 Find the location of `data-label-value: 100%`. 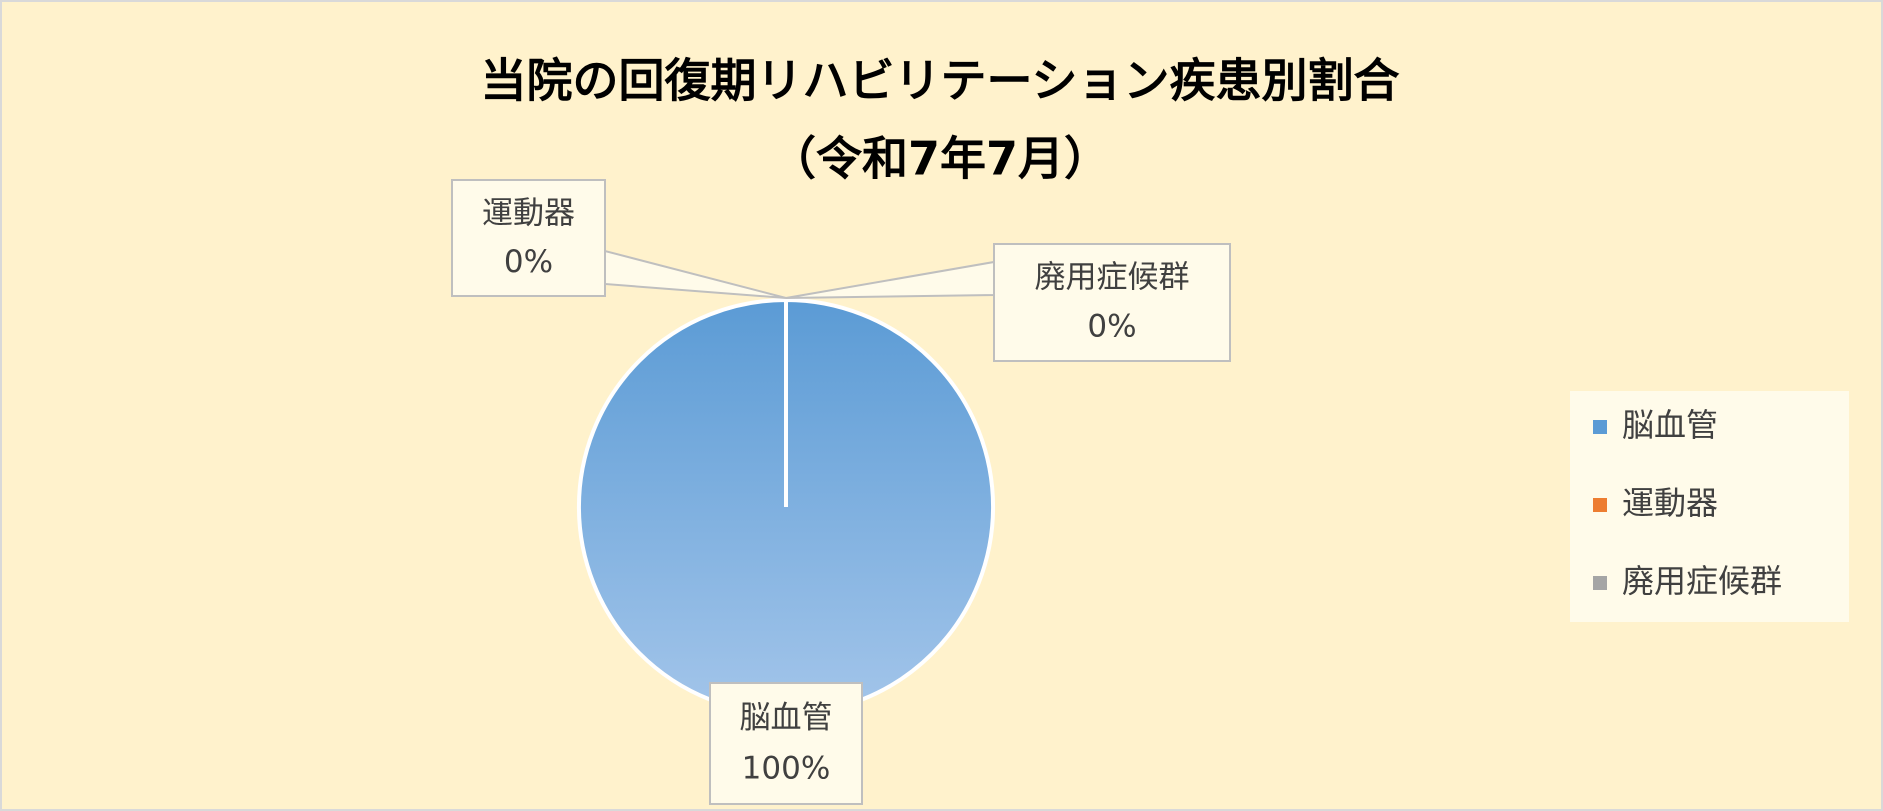

data-label-value: 100% is located at coordinates (786, 769).